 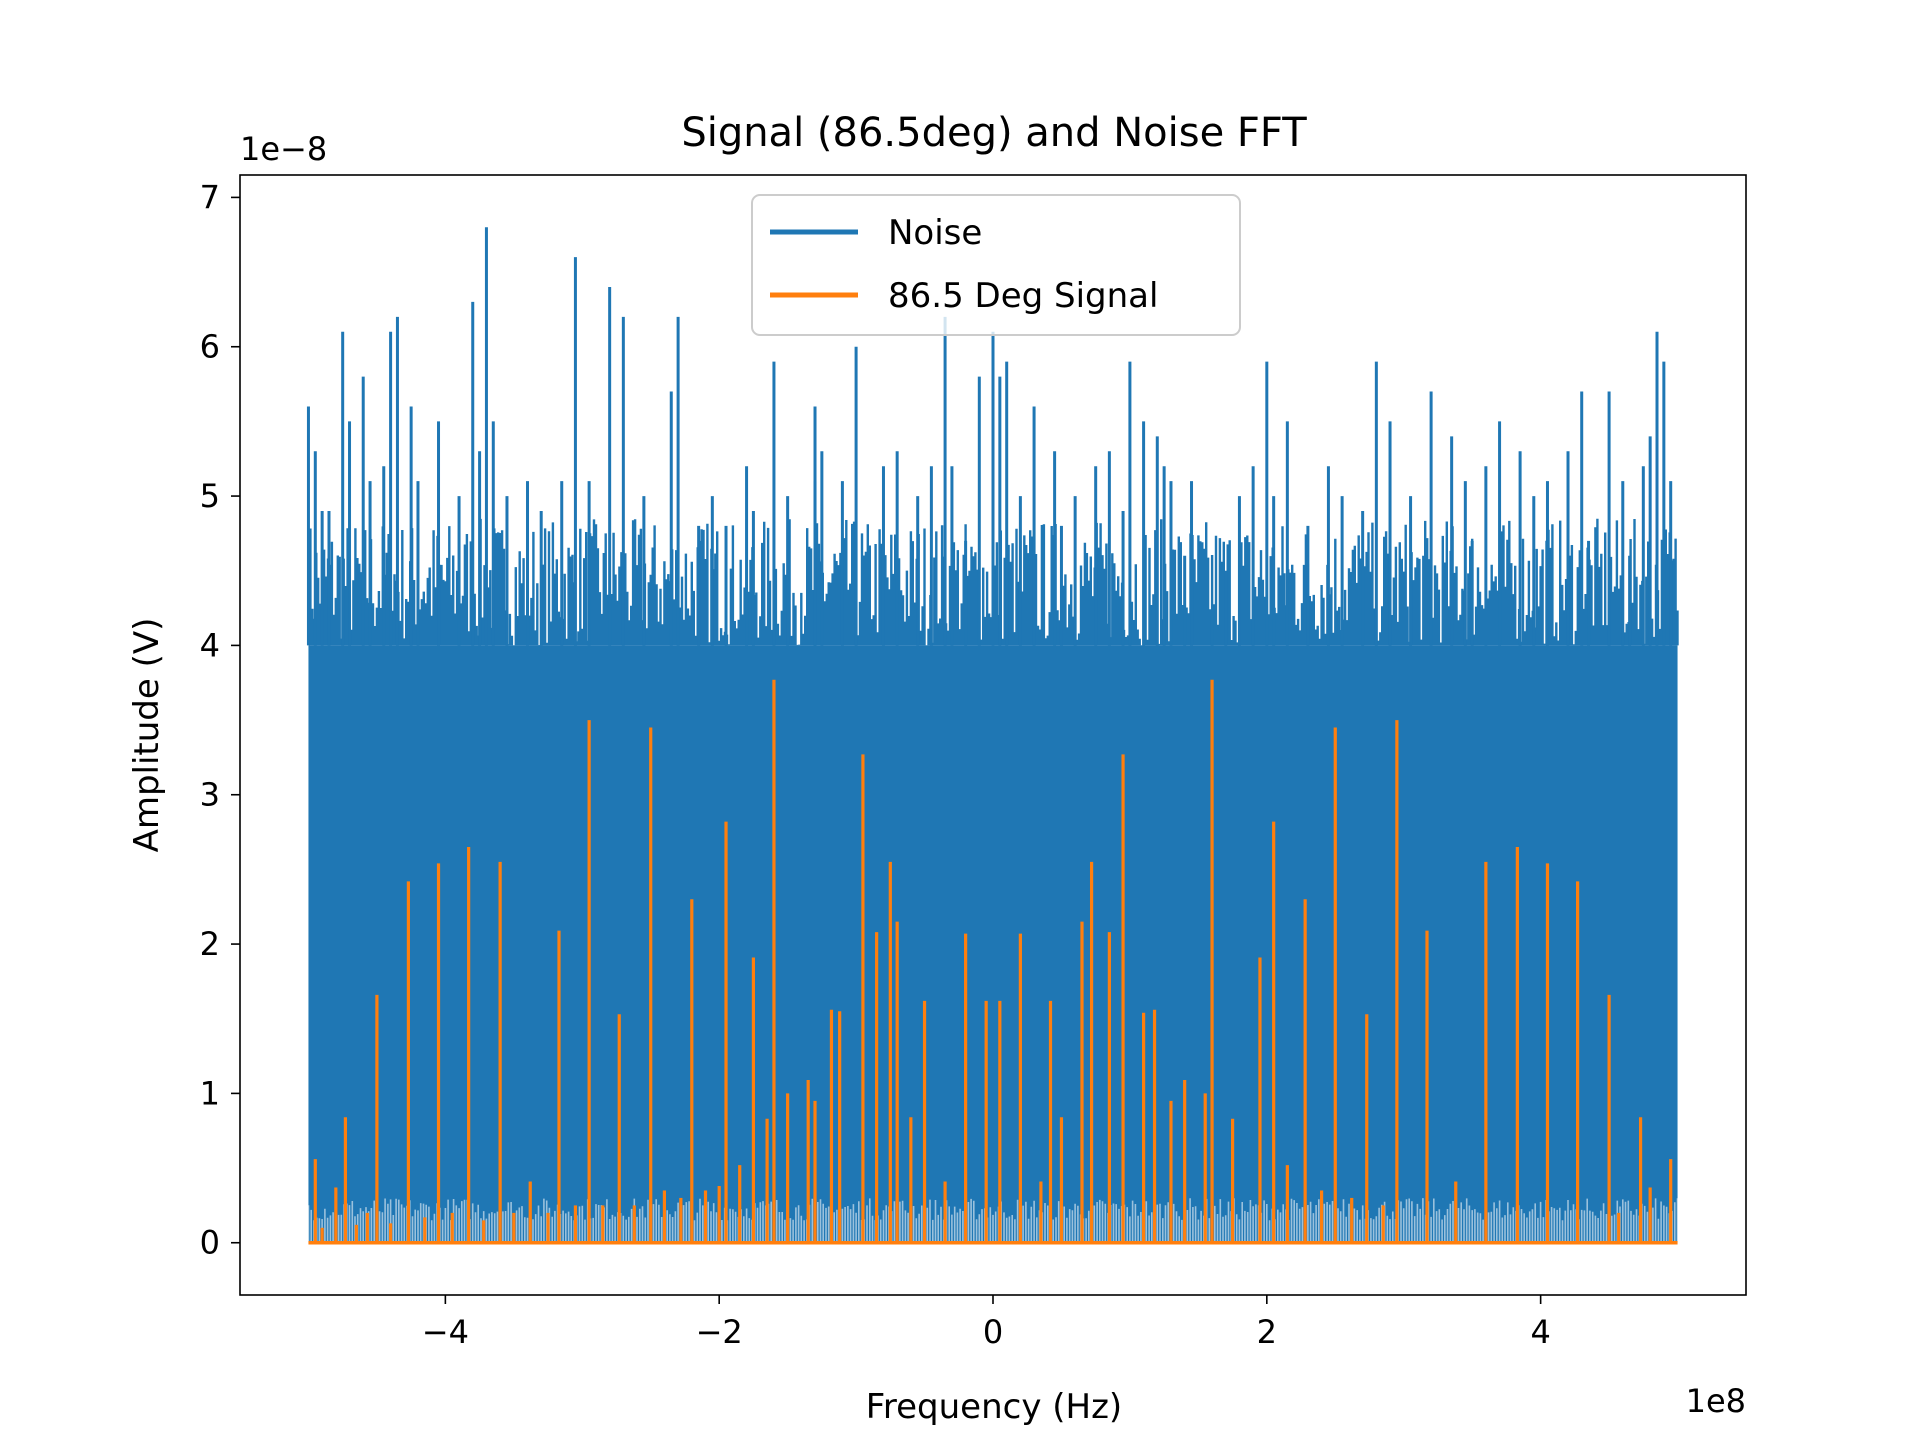 What do you see at coordinates (935, 233) in the screenshot?
I see `legend-label-noise: Noise` at bounding box center [935, 233].